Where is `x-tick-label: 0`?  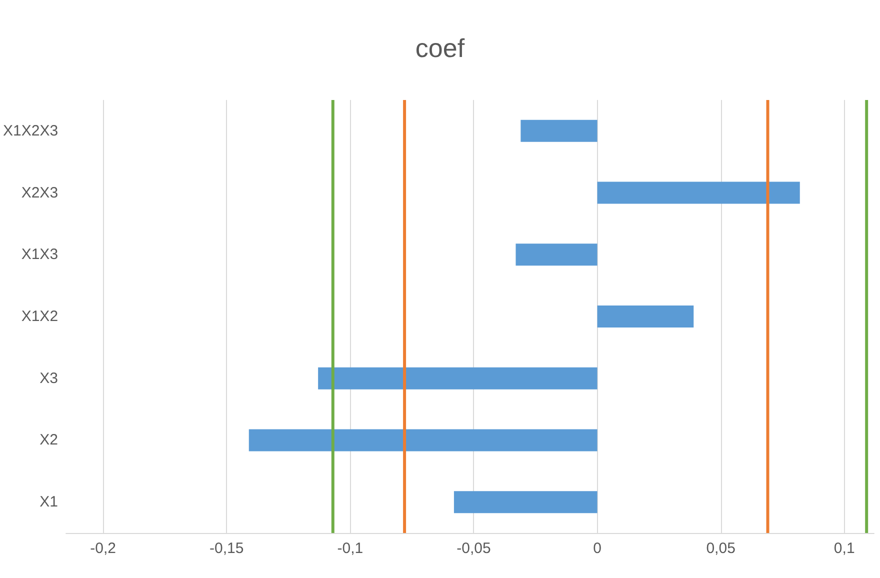
x-tick-label: 0 is located at coordinates (597, 548).